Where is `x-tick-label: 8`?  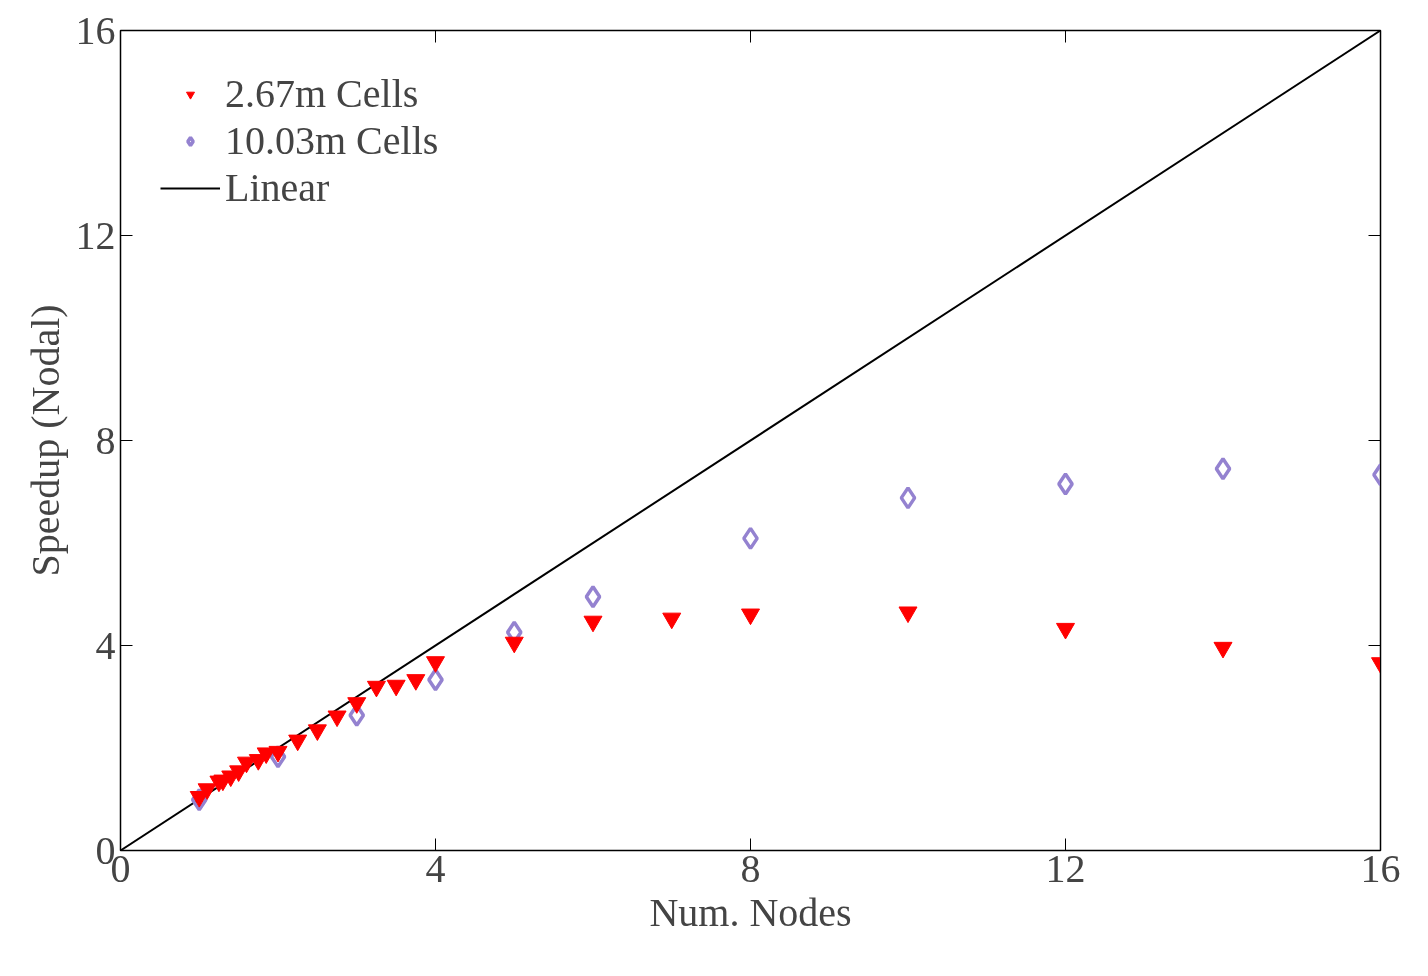 x-tick-label: 8 is located at coordinates (750, 868).